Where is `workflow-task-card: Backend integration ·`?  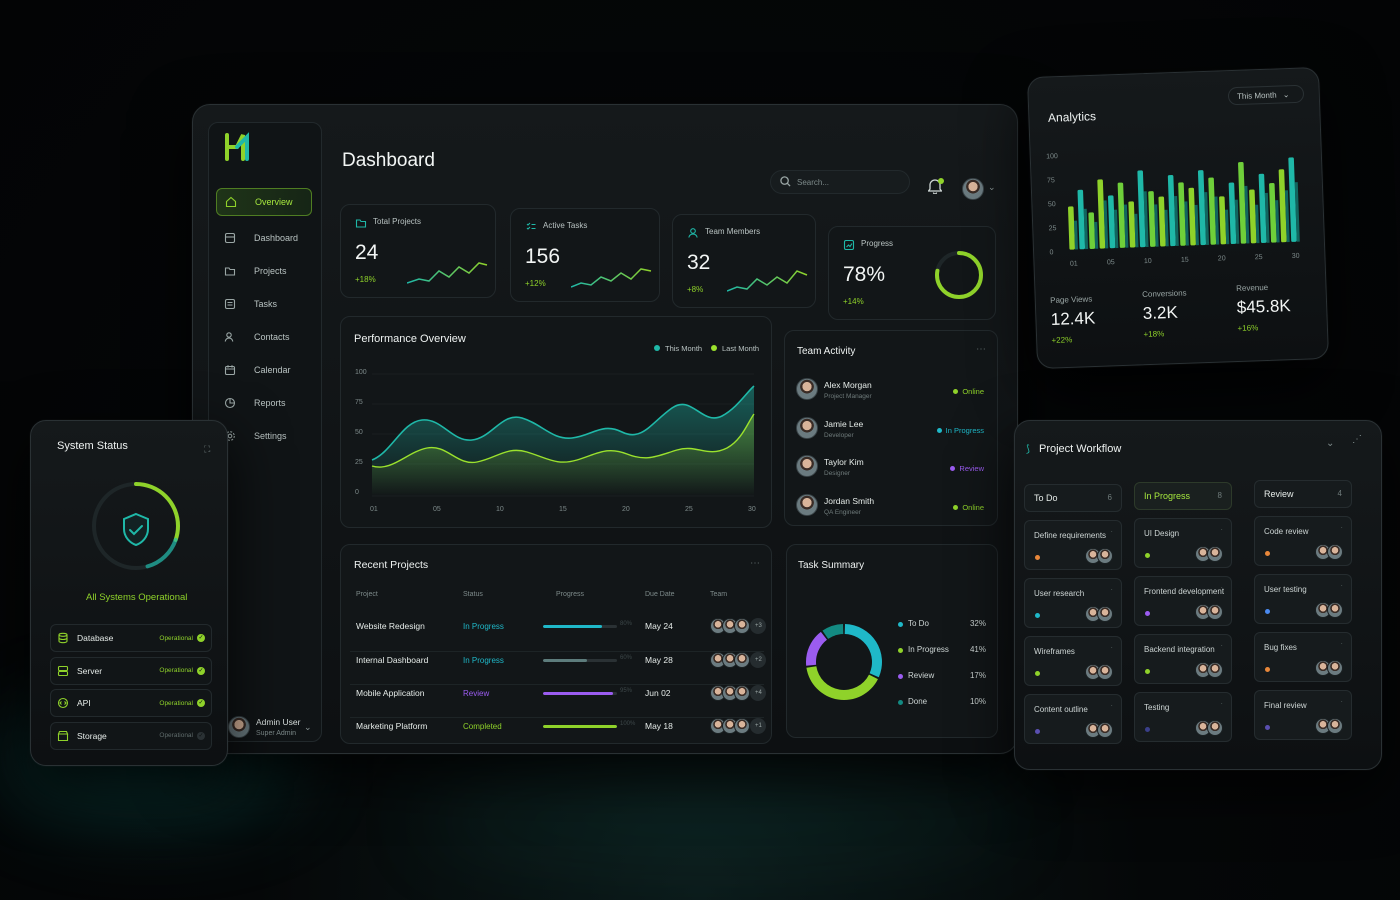
workflow-task-card: Backend integration · is located at coordinates (1183, 659).